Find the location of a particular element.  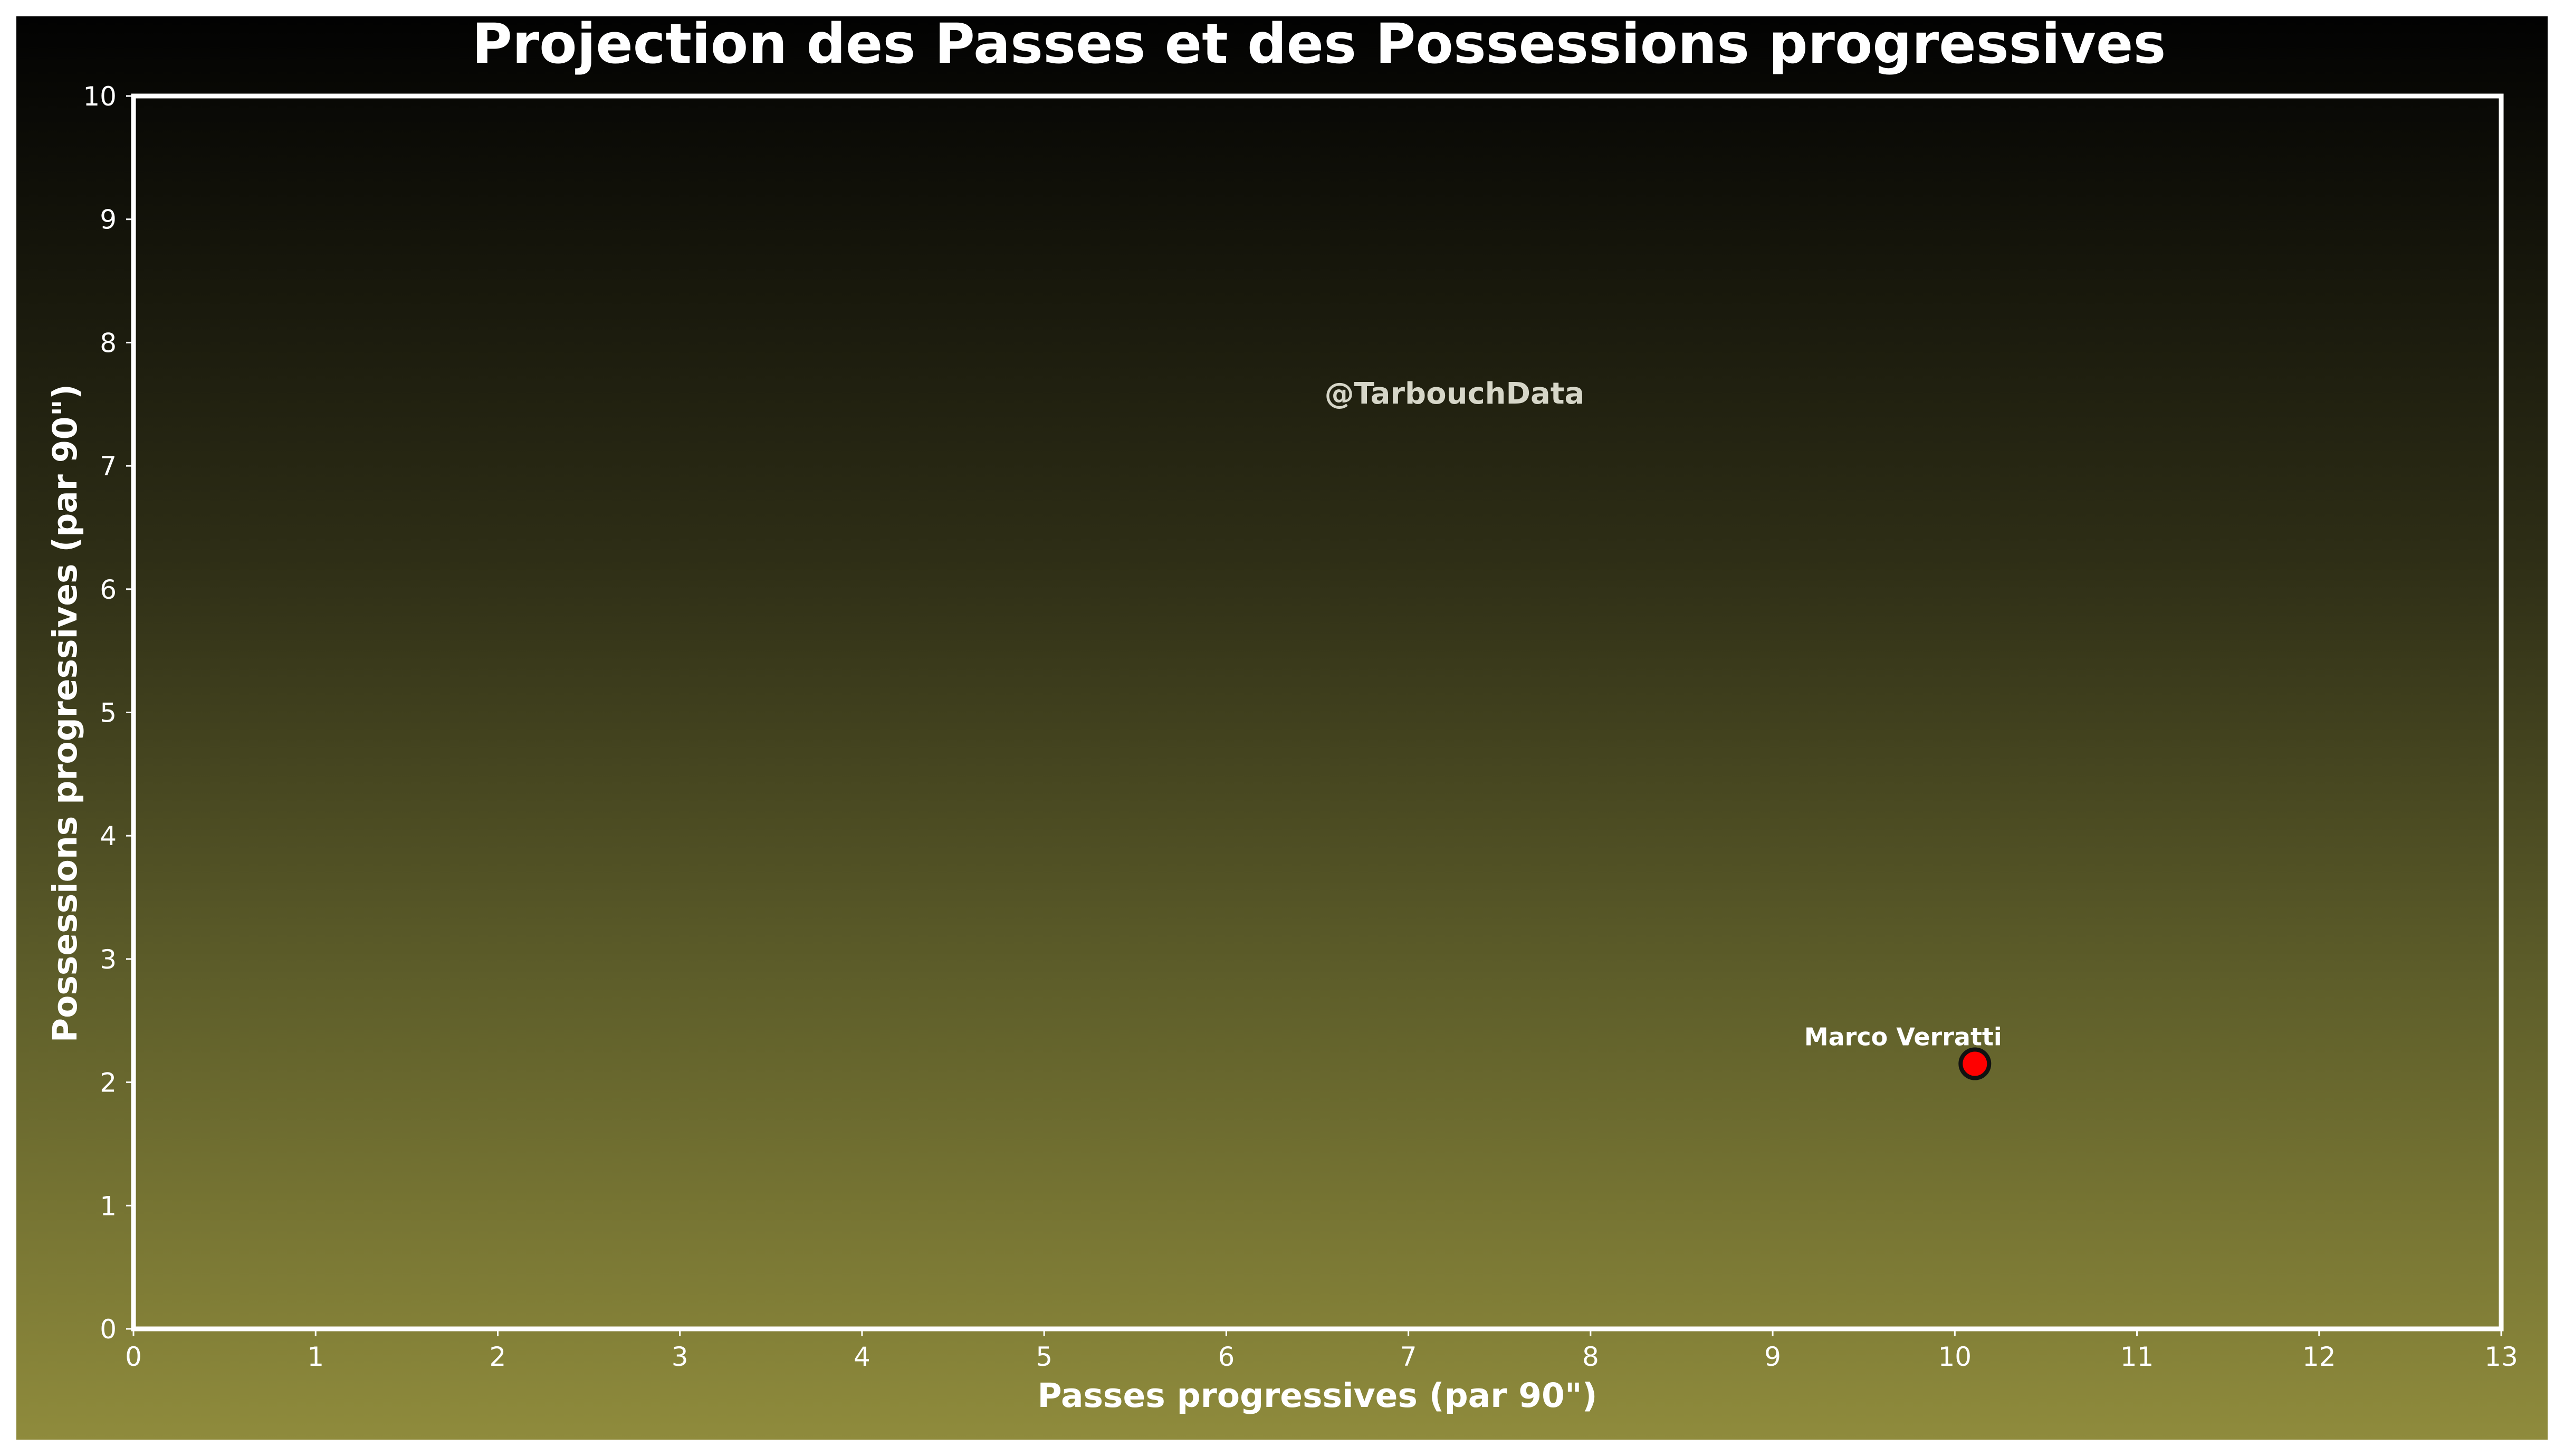

x-tick-label: 3 is located at coordinates (680, 1357).